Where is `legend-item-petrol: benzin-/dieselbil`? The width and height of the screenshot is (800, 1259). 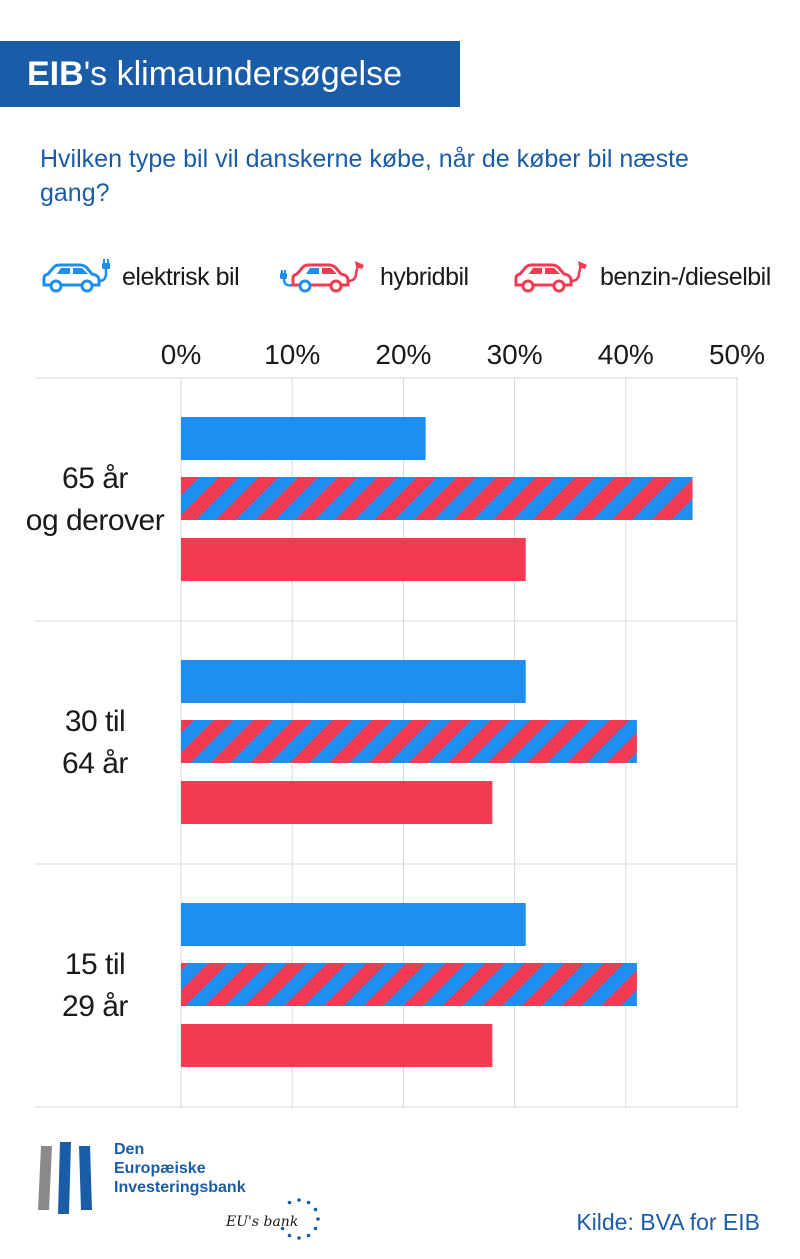
legend-item-petrol: benzin-/dieselbil is located at coordinates (641, 277).